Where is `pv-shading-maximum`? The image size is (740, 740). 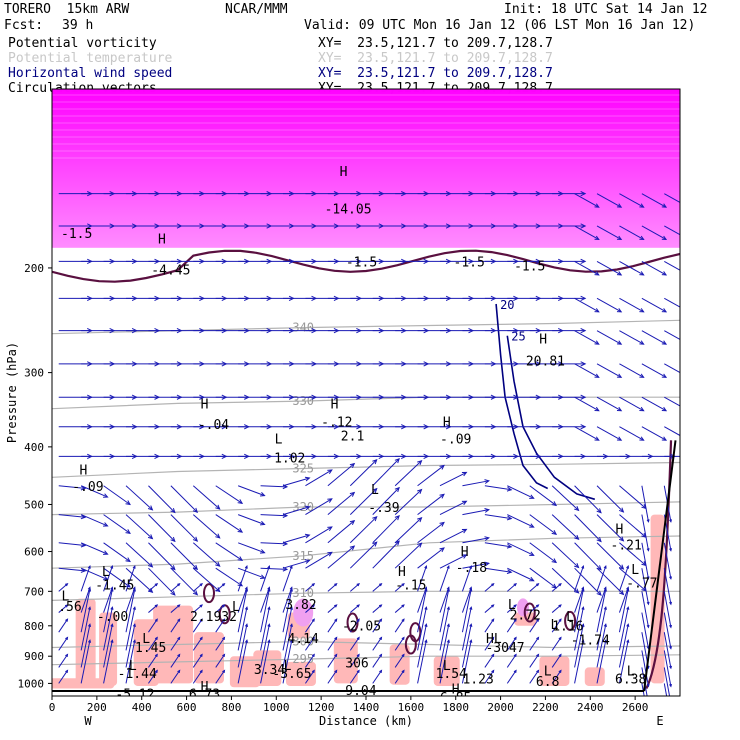 pv-shading-maximum is located at coordinates (303, 612).